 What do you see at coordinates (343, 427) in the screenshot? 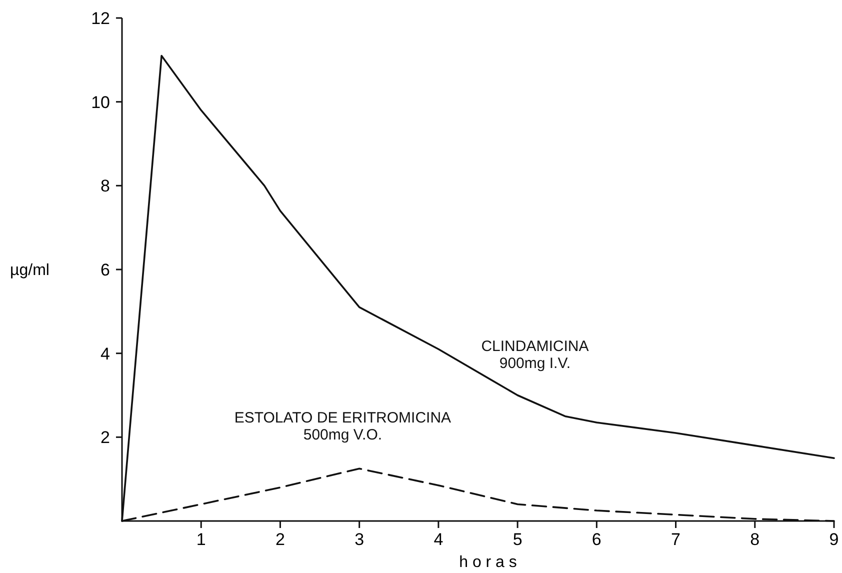
I see `text: ESTOLATO DE ERITROMICINA 500mg V.O.` at bounding box center [343, 427].